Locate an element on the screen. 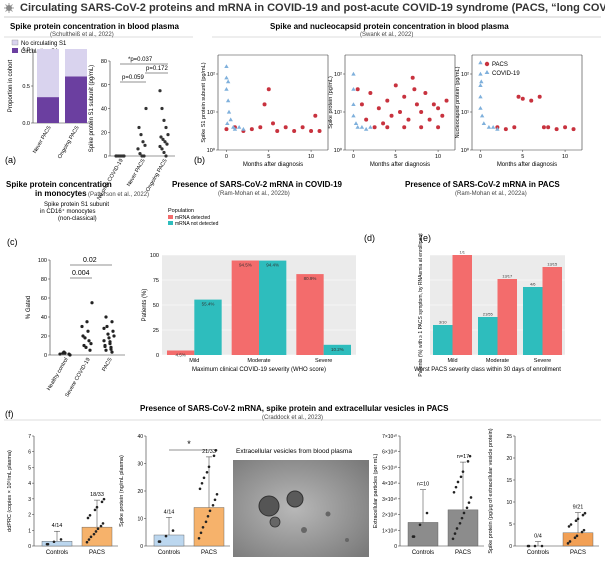  panel-c-citation: (Patterson et al., 2022) is located at coordinates (118, 195).